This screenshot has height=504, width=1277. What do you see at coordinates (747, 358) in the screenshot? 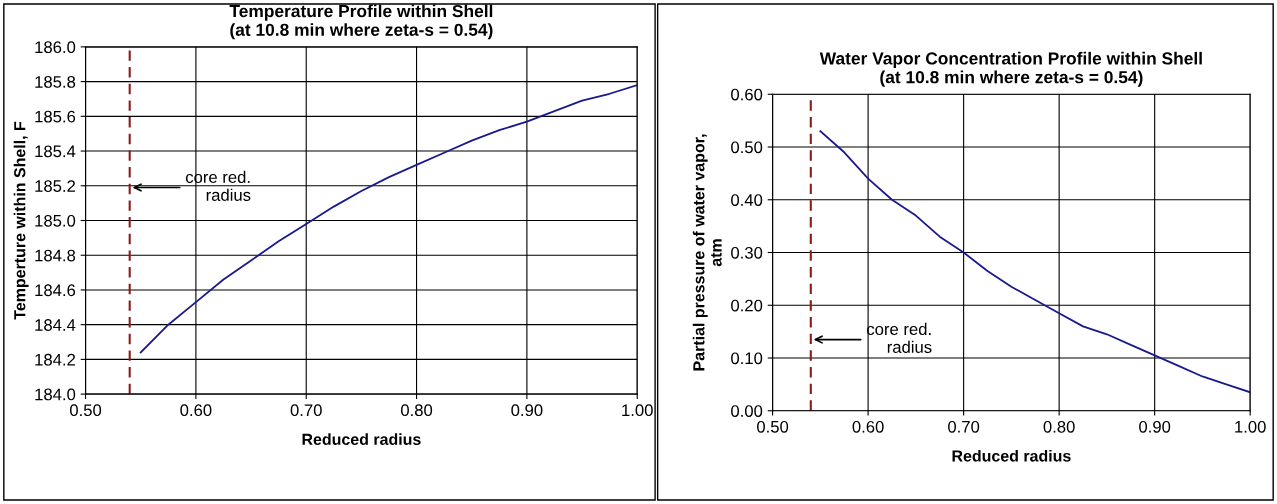
I see `y-tick-label: 0.10` at bounding box center [747, 358].